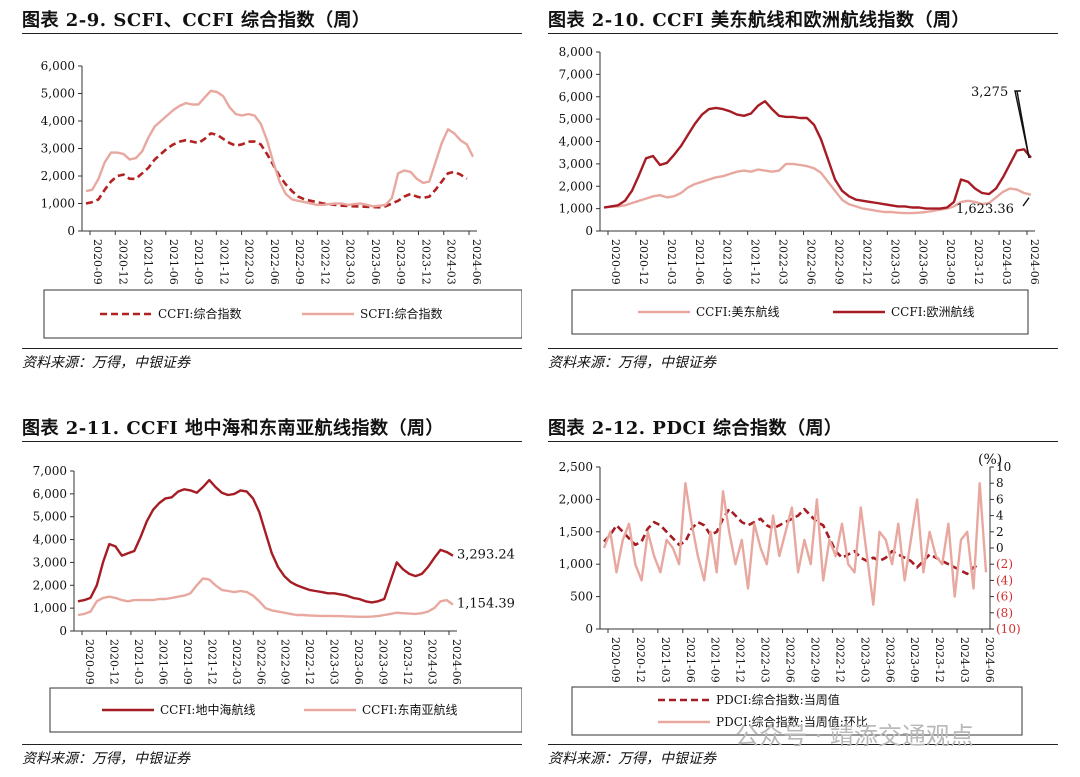  I want to click on chart4-top-rule, so click(803, 441).